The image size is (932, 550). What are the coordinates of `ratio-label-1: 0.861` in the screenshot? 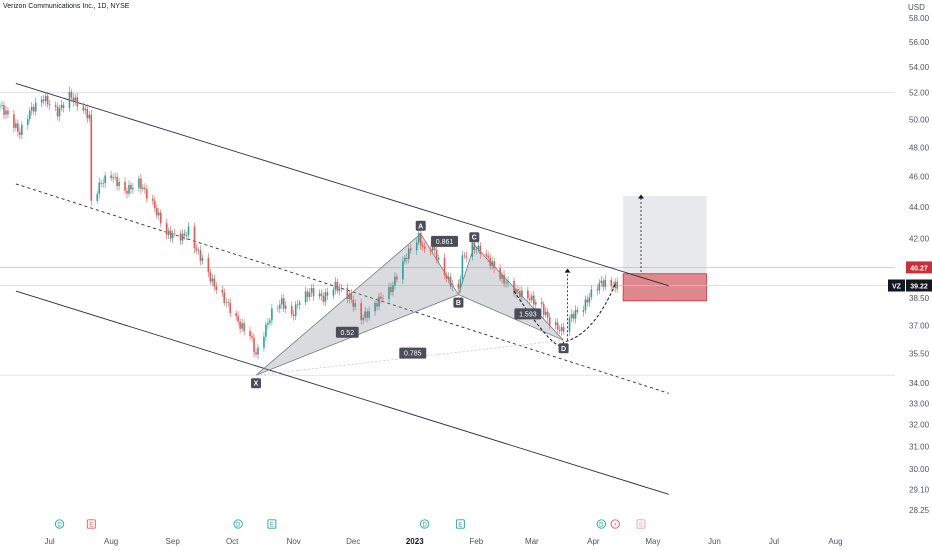 It's located at (445, 242).